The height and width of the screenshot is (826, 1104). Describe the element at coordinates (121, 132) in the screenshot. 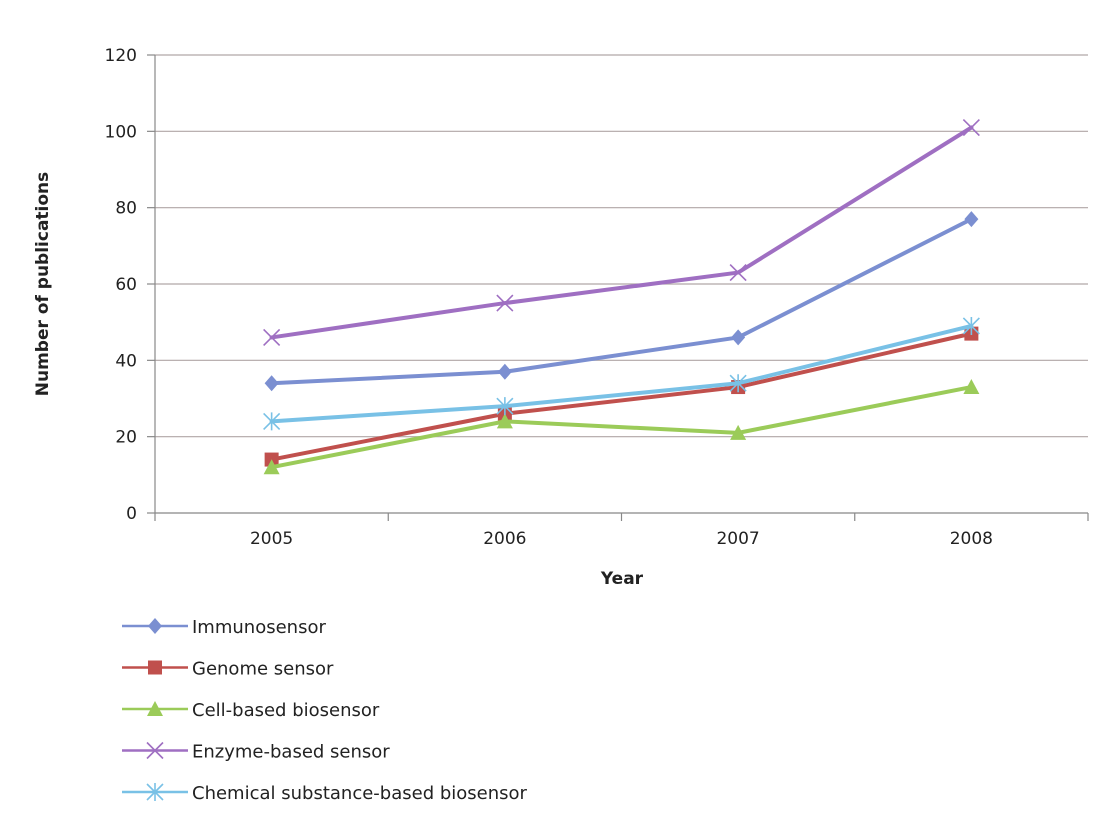

I see `y-tick-label: 100` at that location.